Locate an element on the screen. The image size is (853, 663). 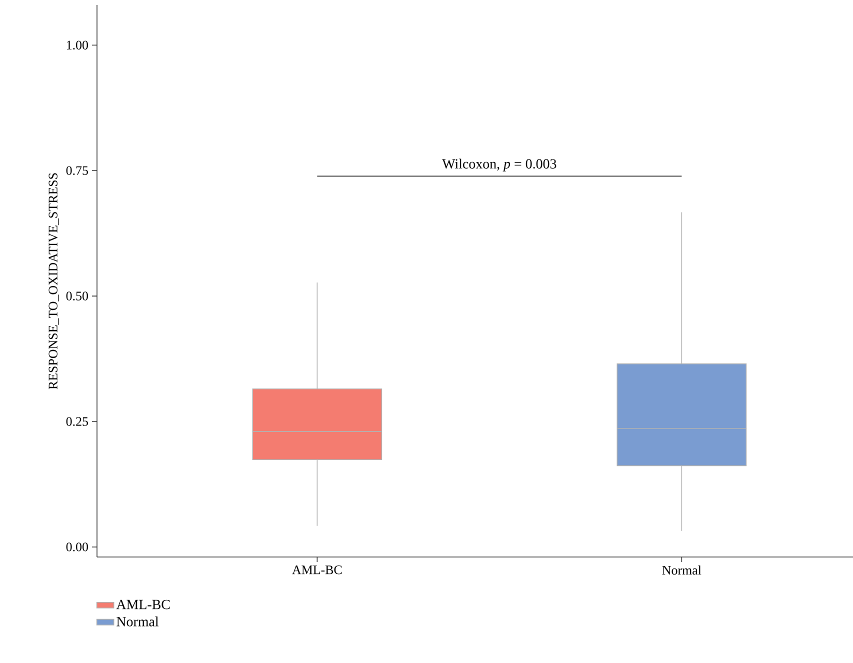
legend-label: AML-BC is located at coordinates (143, 605).